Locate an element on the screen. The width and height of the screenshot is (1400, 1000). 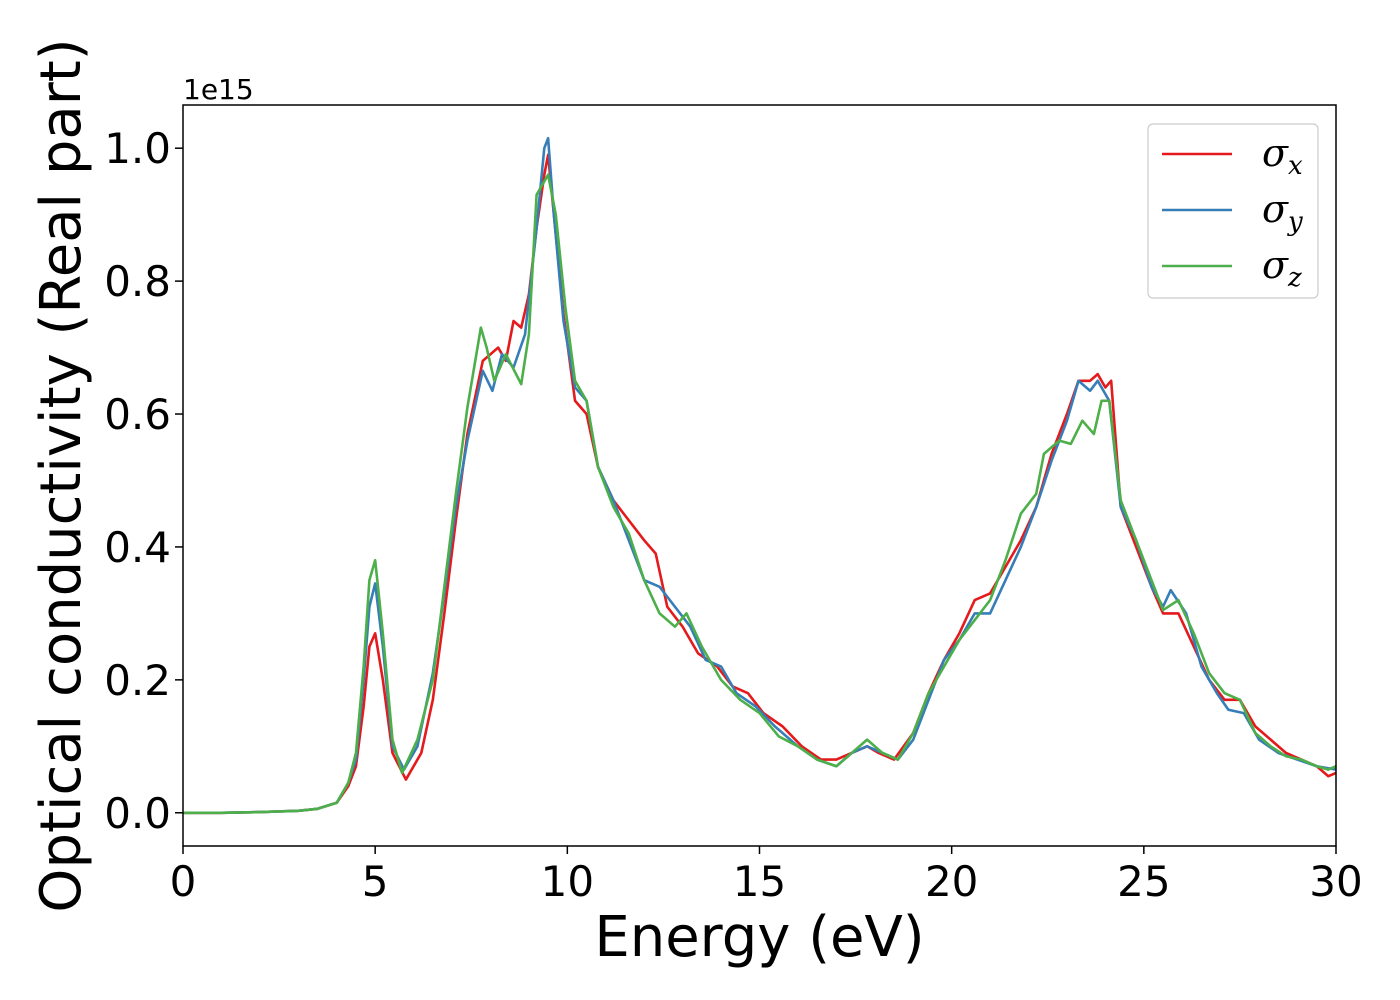
y-tick-label: 0.0 is located at coordinates (137, 813).